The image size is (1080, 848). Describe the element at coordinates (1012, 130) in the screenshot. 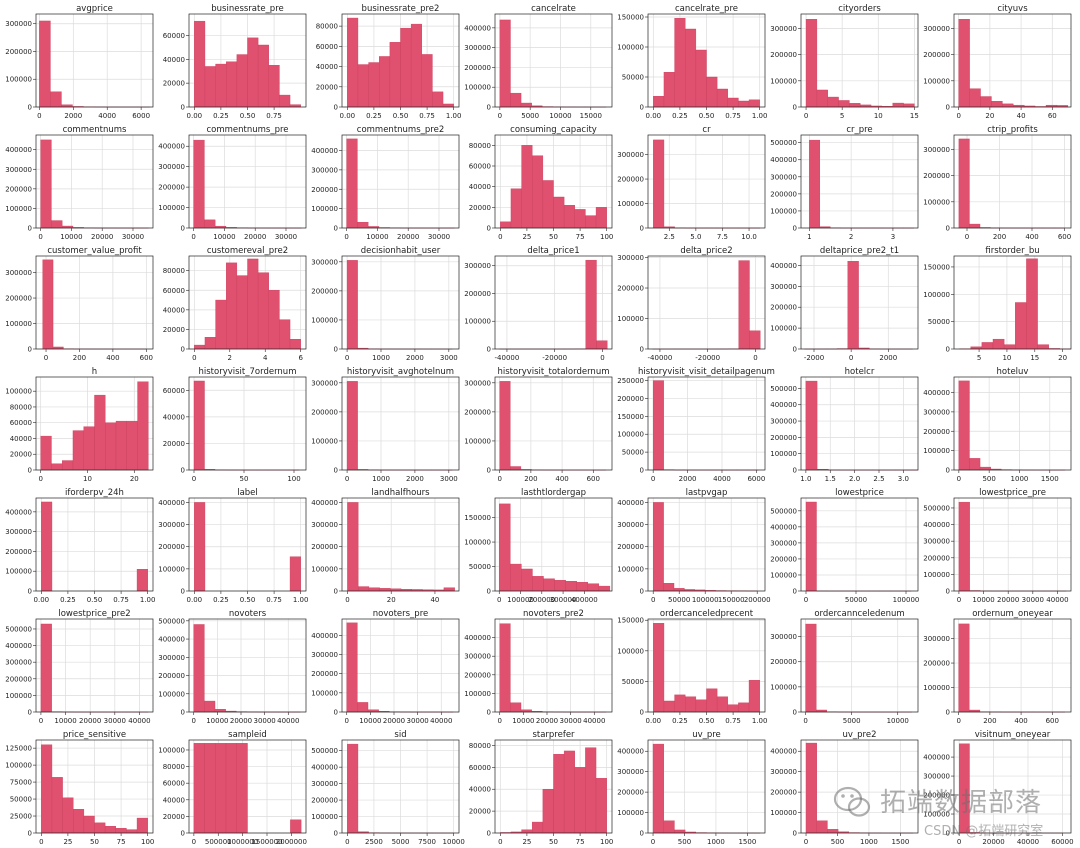

I see `panel-title: ctrip_profits` at that location.